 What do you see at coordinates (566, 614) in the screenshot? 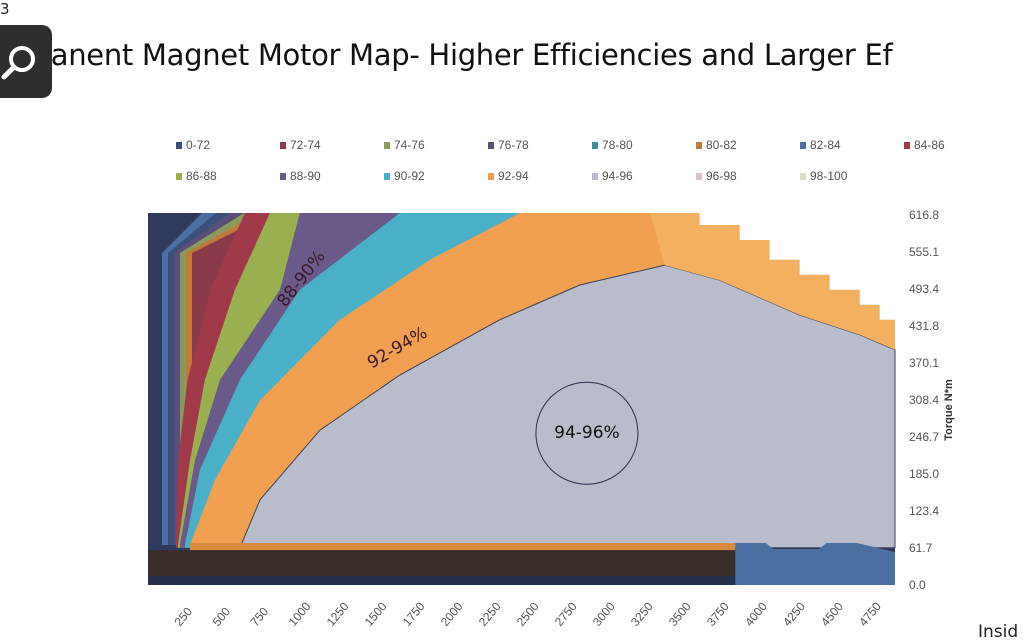
I see `x-tick-label: 2750` at bounding box center [566, 614].